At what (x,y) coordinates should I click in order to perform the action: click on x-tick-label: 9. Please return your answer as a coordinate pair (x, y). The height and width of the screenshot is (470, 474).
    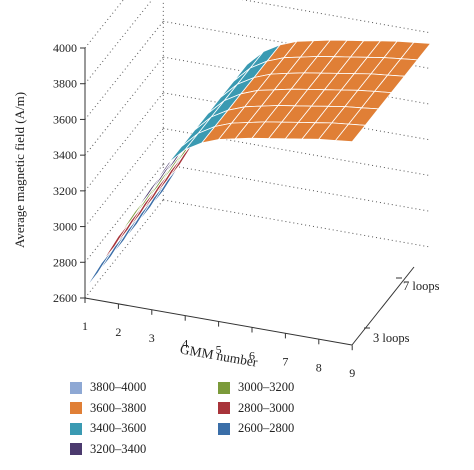
    Looking at the image, I should click on (352, 373).